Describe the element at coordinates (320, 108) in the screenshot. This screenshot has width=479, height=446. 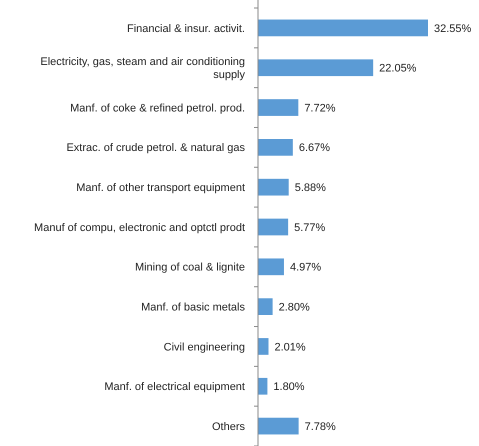
I see `data-label: 7.72%` at that location.